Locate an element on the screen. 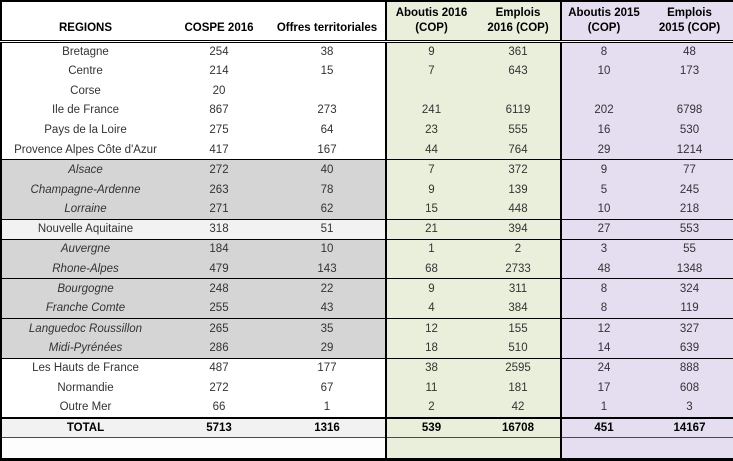  value-cell: 643 is located at coordinates (518, 70).